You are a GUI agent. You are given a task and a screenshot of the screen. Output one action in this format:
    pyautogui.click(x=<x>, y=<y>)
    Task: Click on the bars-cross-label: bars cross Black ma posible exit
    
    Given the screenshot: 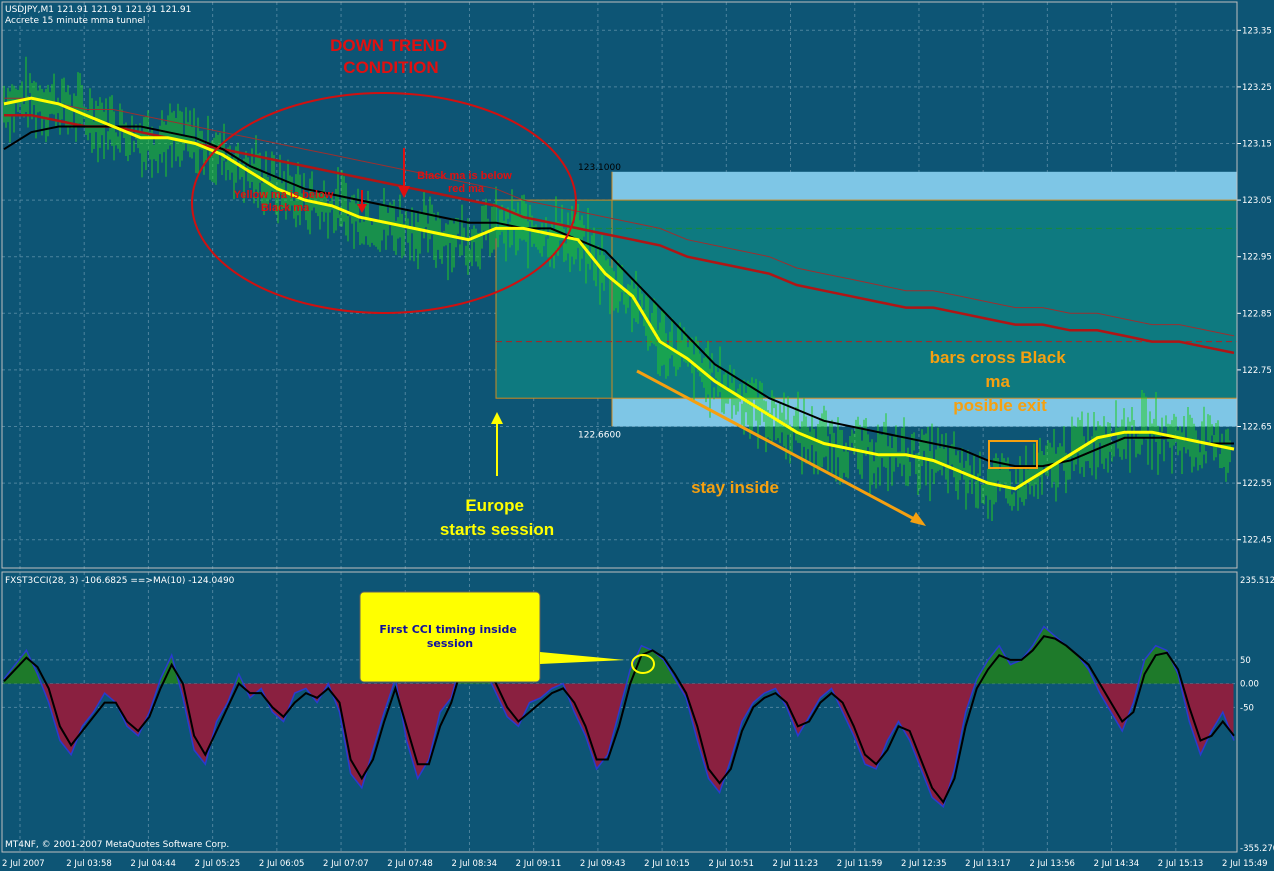 What is the action you would take?
    pyautogui.click(x=1000, y=381)
    